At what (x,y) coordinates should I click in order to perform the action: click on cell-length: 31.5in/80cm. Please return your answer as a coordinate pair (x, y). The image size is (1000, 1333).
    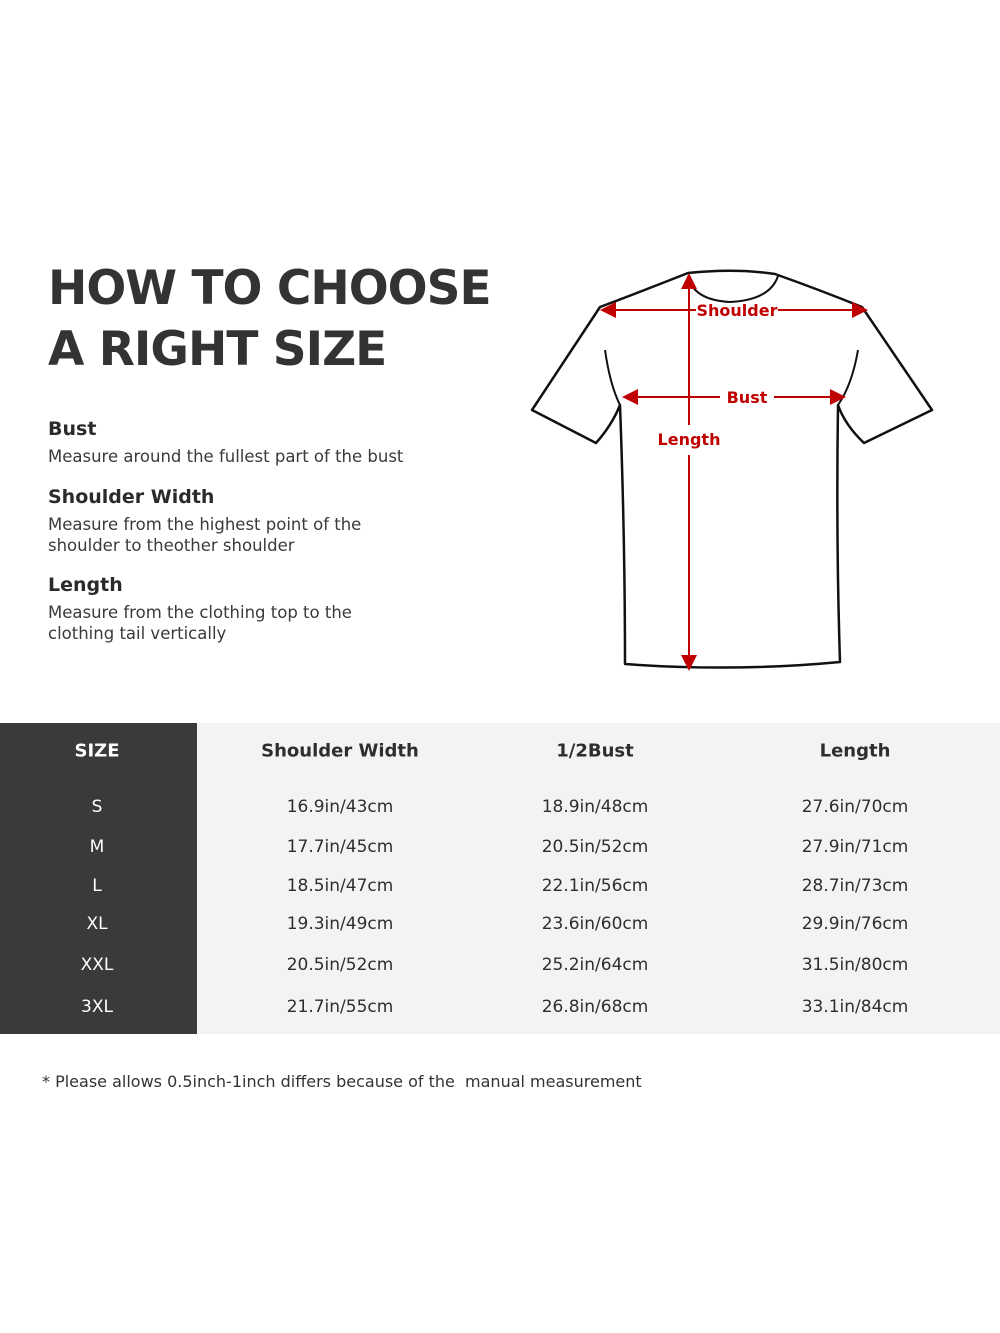
    Looking at the image, I should click on (855, 965).